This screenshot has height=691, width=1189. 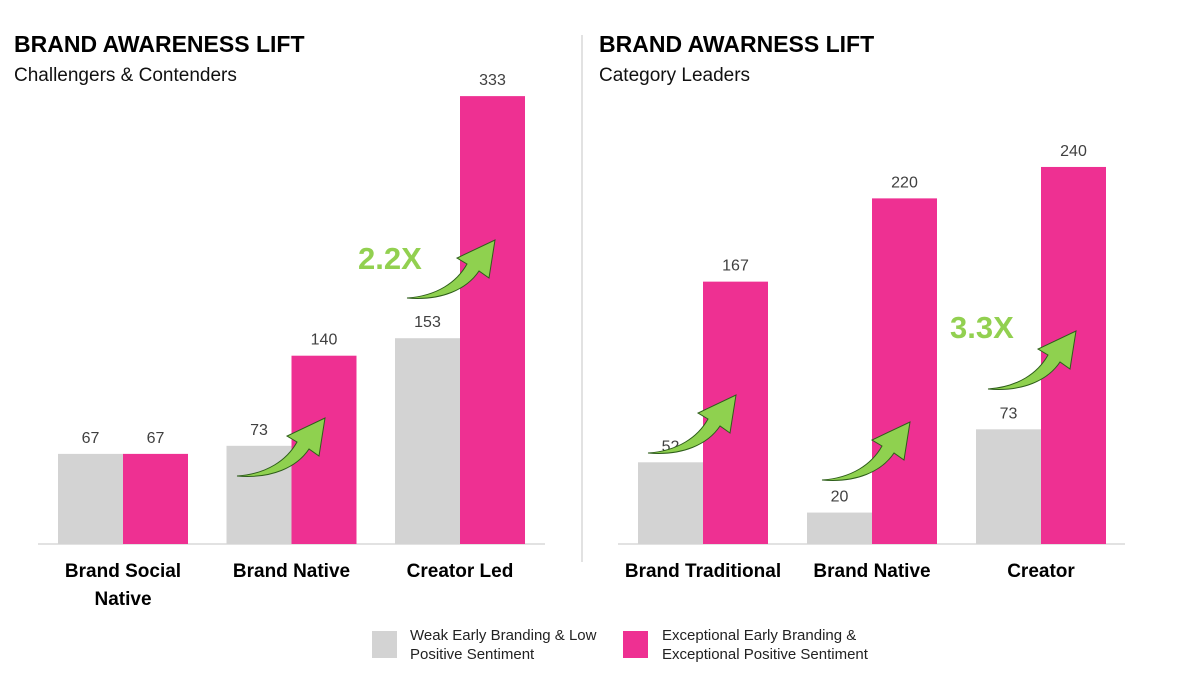 I want to click on x-tick-label: Creator Led, so click(x=460, y=571).